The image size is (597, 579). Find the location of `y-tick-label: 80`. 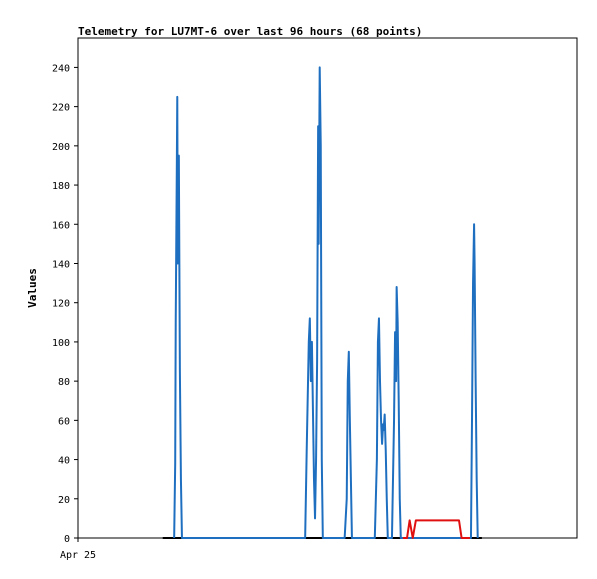

y-tick-label: 80 is located at coordinates (64, 382).